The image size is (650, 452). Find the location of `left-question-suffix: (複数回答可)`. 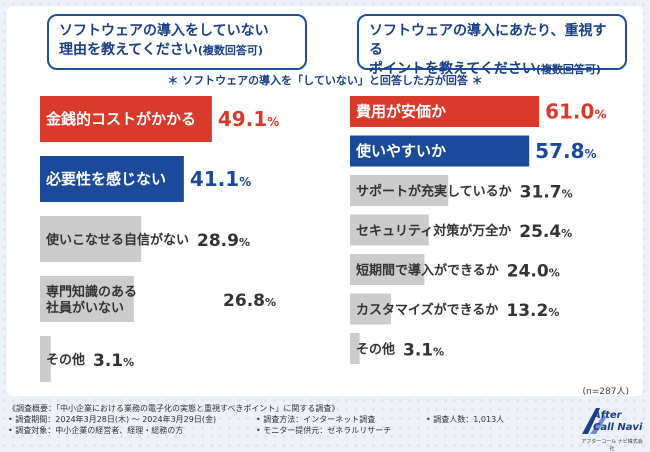

left-question-suffix: (複数回答可) is located at coordinates (230, 50).